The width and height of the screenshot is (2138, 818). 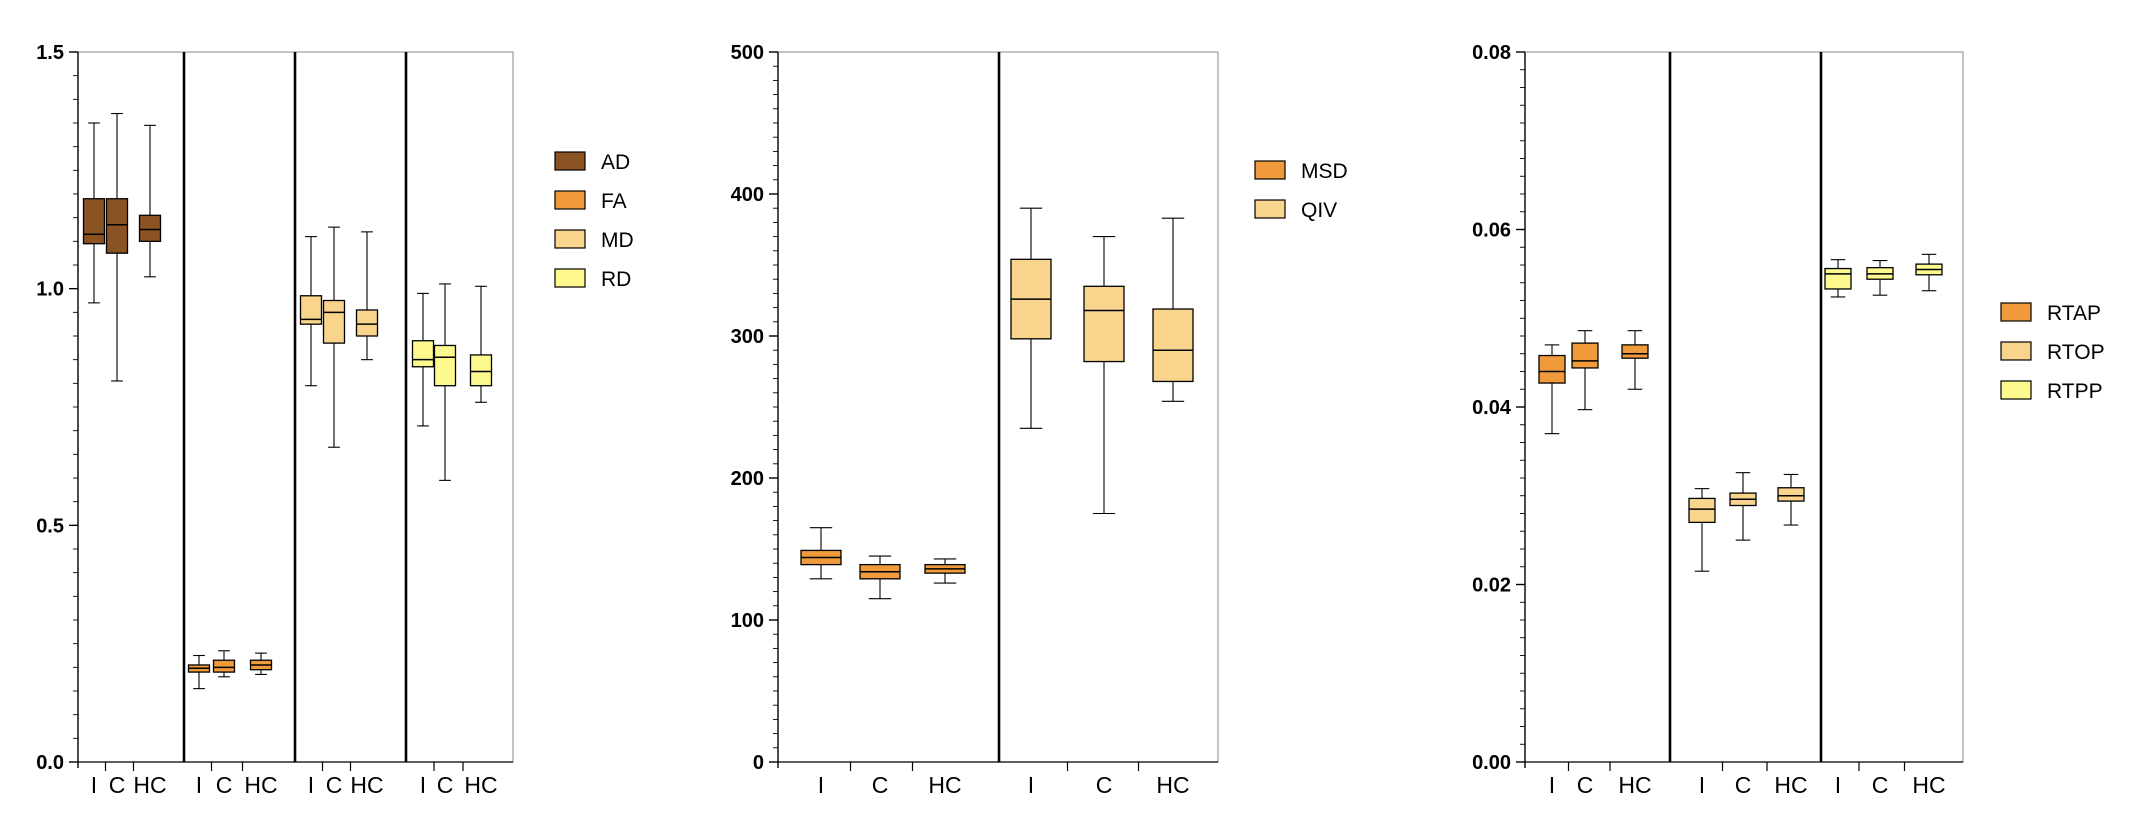 What do you see at coordinates (1702, 530) in the screenshot?
I see `box-RTOP-I` at bounding box center [1702, 530].